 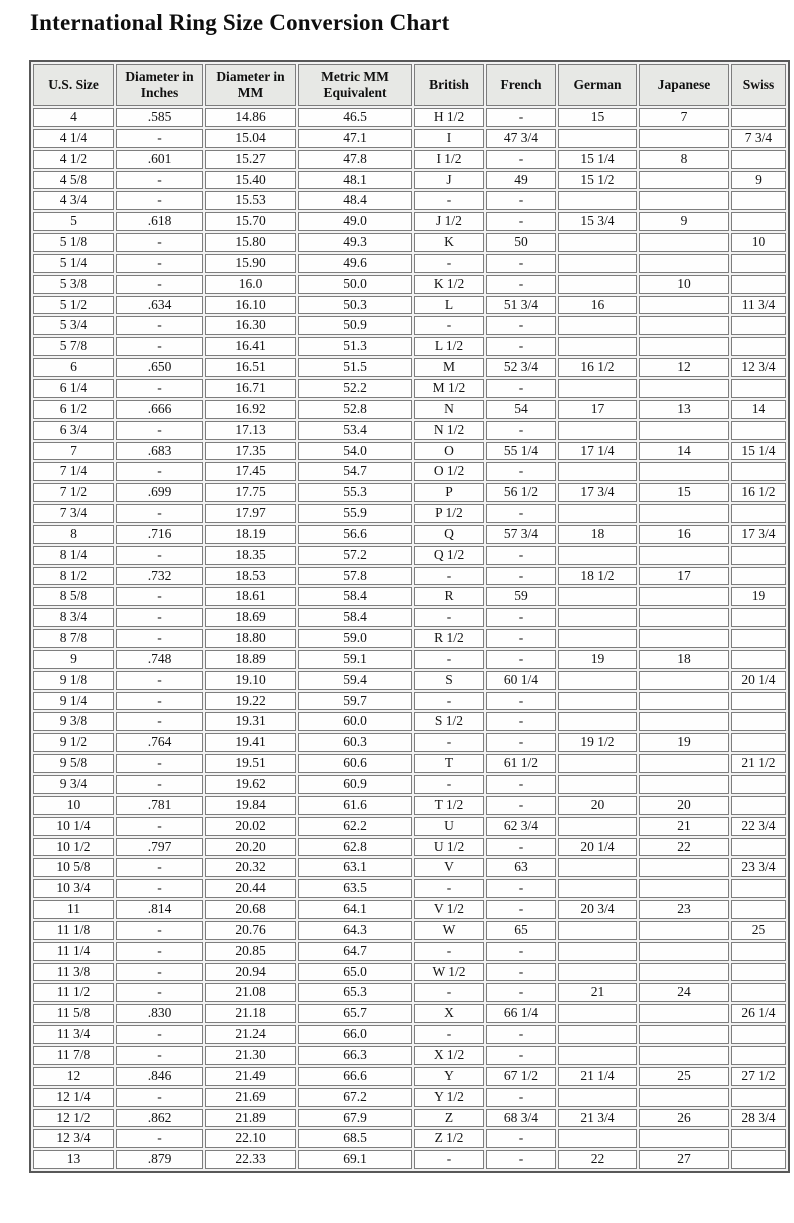 I want to click on table-cell-british: K, so click(x=449, y=242).